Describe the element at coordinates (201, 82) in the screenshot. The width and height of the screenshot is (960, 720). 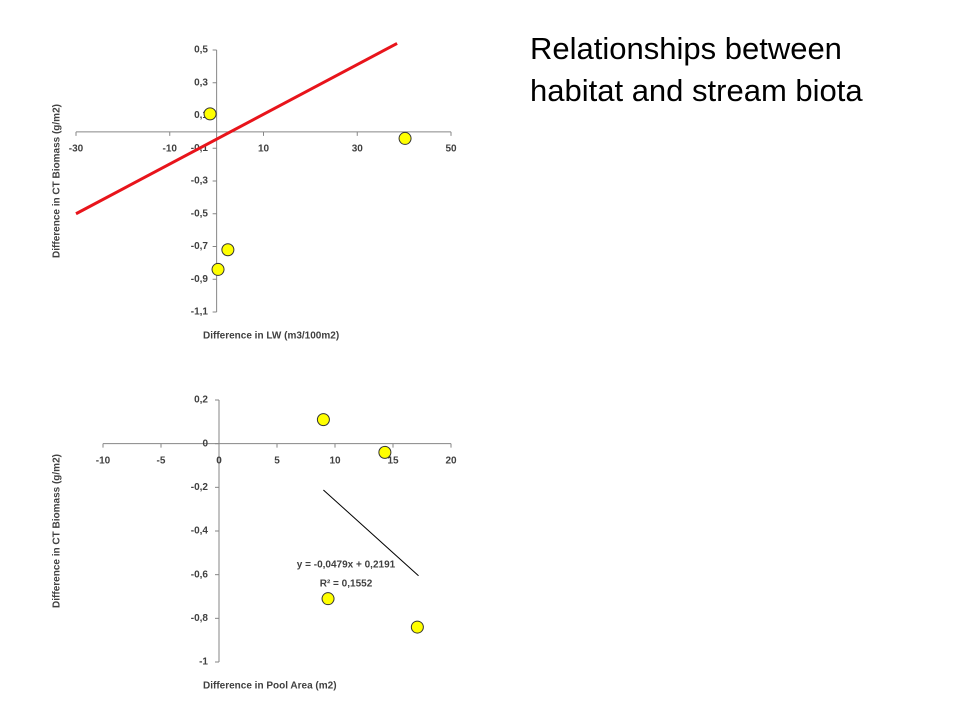
I see `y-tick-label: 0,3` at that location.